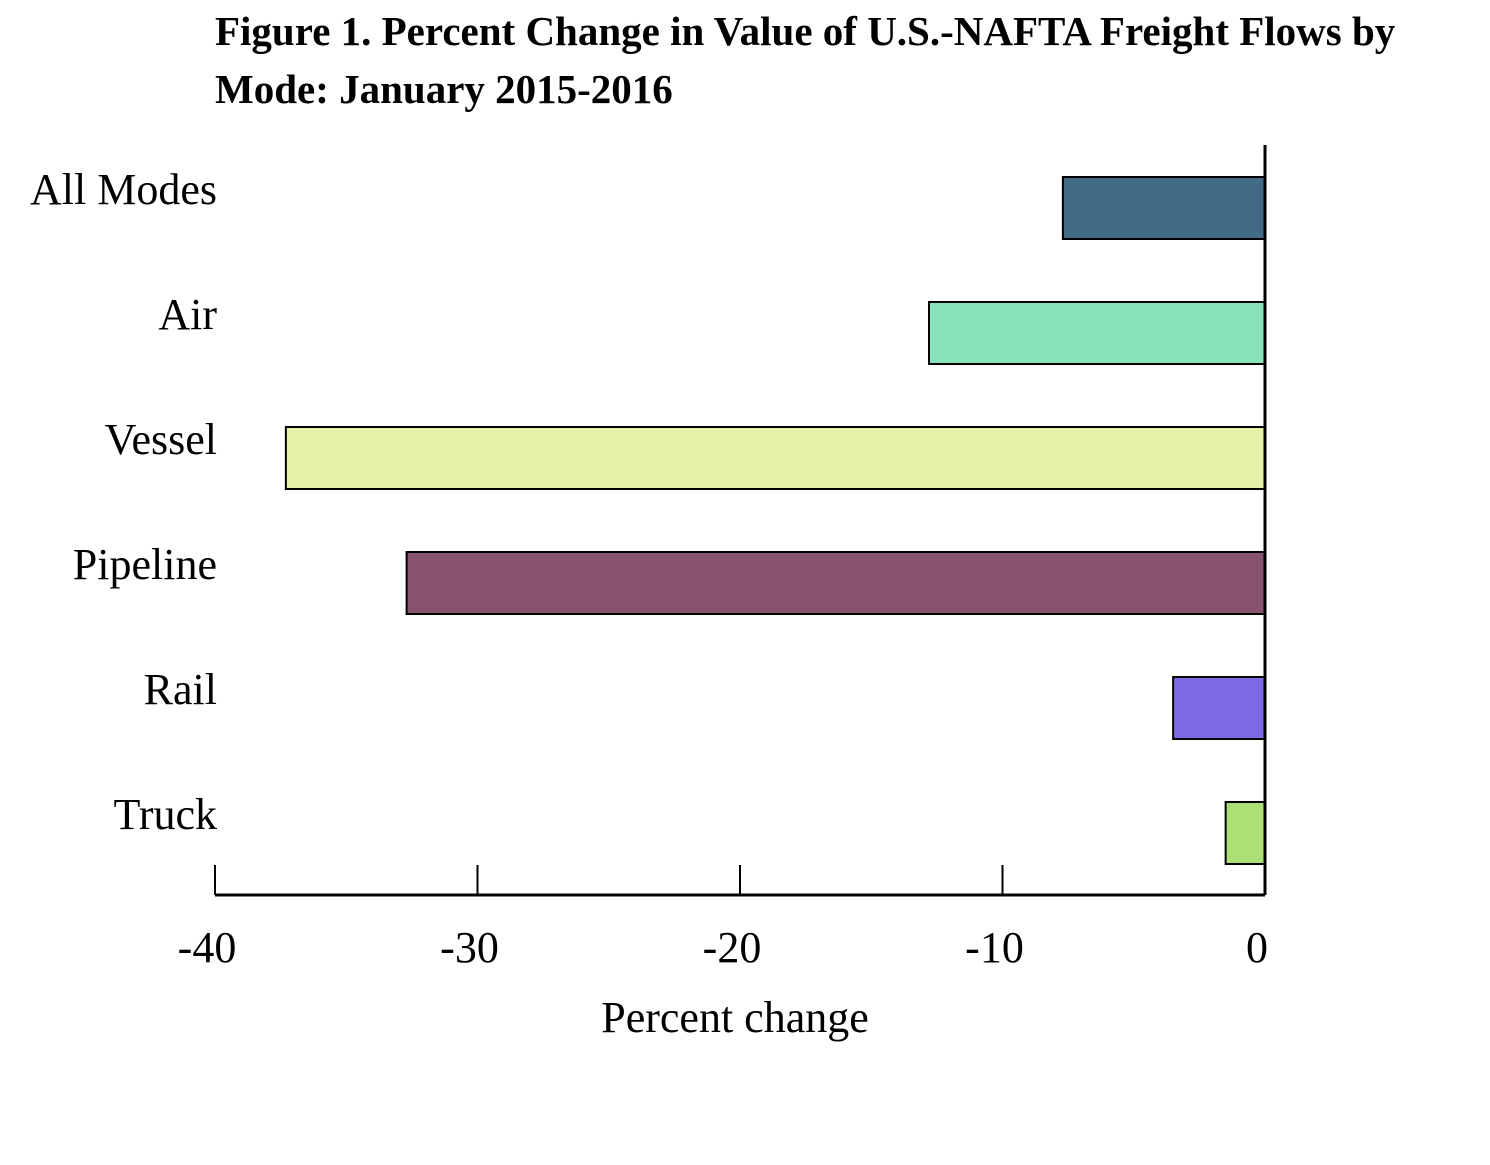 Image resolution: width=1490 pixels, height=1165 pixels. I want to click on y-tick-label: Air, so click(187, 314).